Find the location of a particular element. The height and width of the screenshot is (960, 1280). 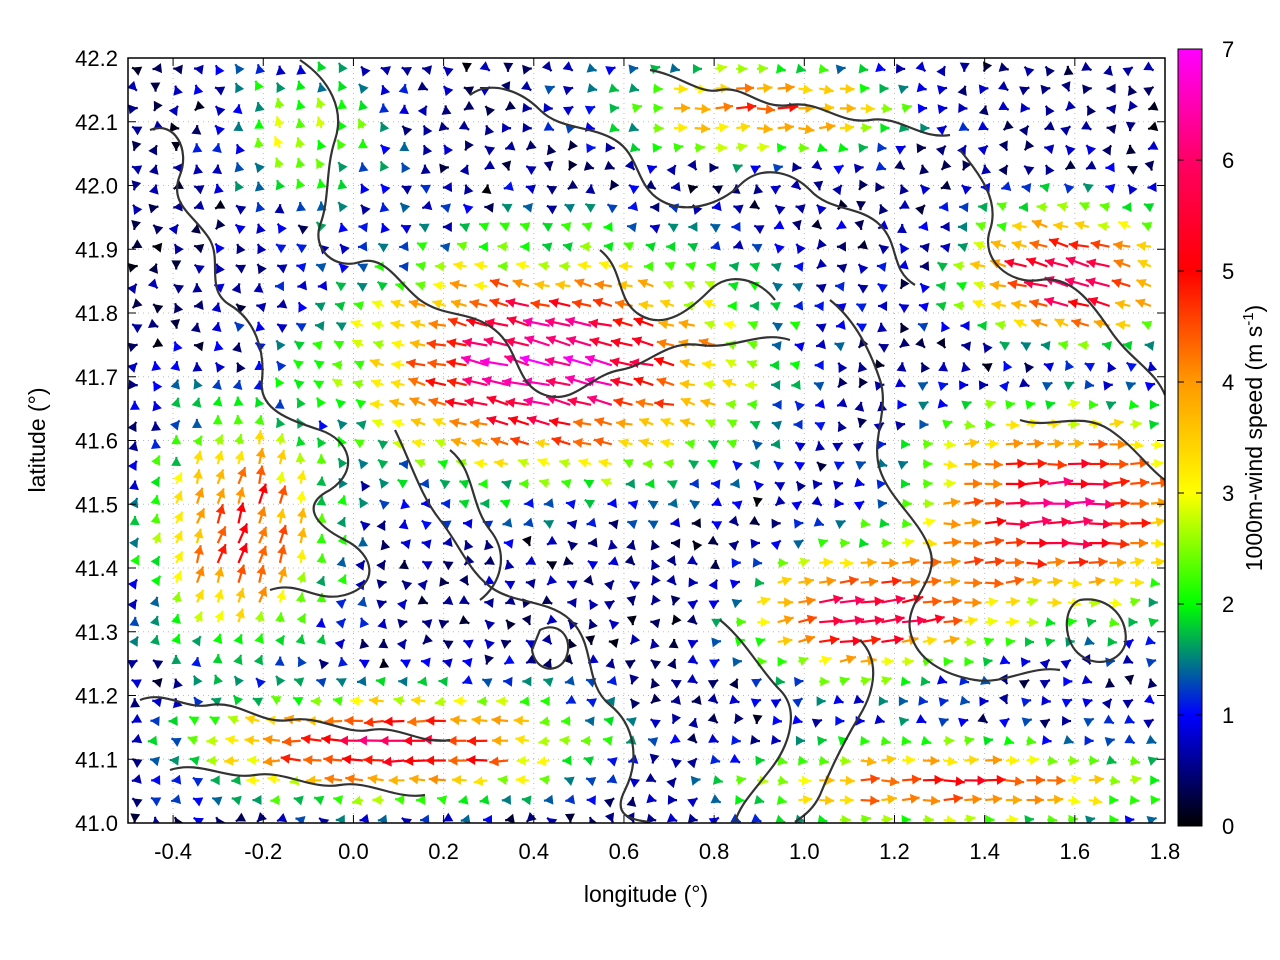

x-tick-label: 0.0 is located at coordinates (353, 851).